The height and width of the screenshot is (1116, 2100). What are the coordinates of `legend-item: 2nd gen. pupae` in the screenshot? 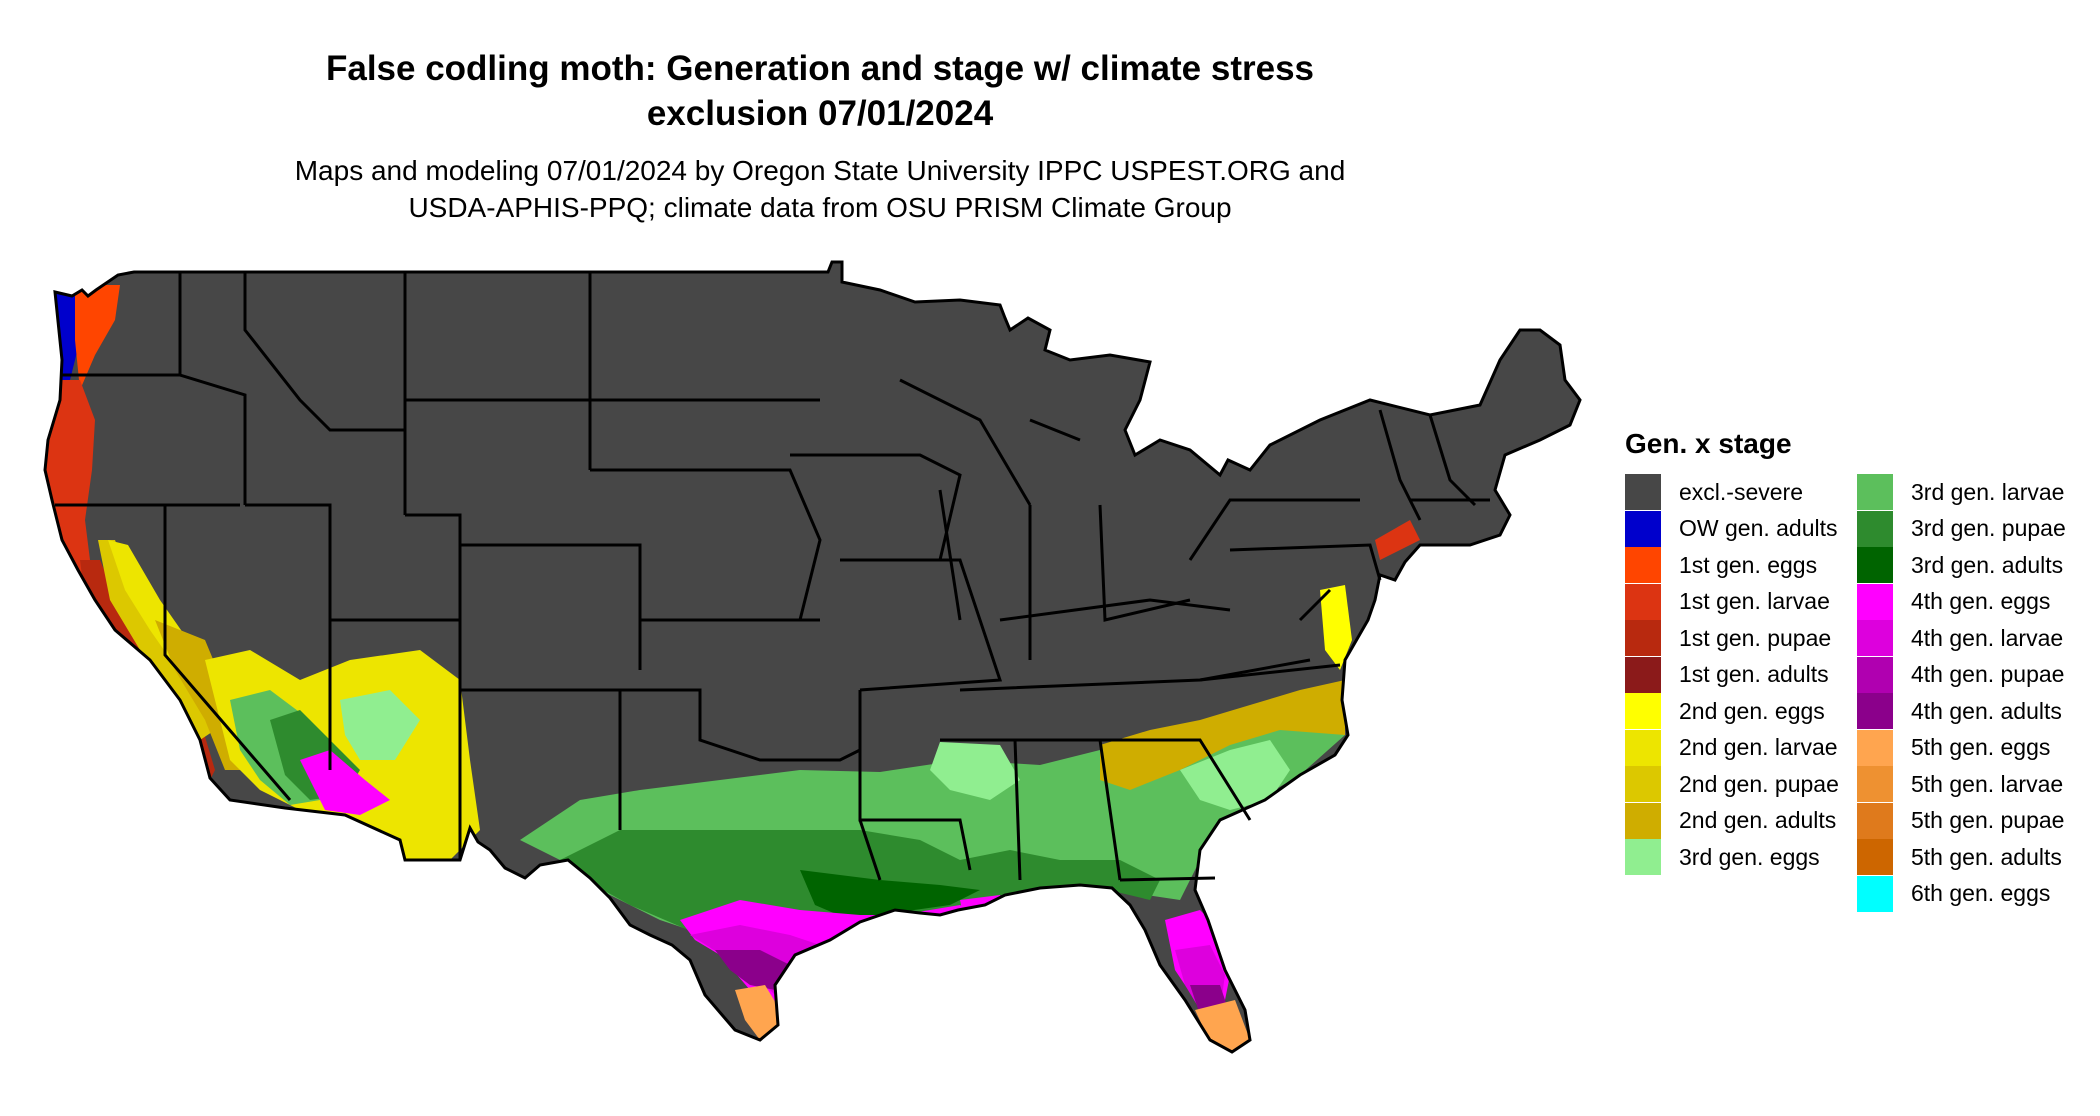 It's located at (1741, 784).